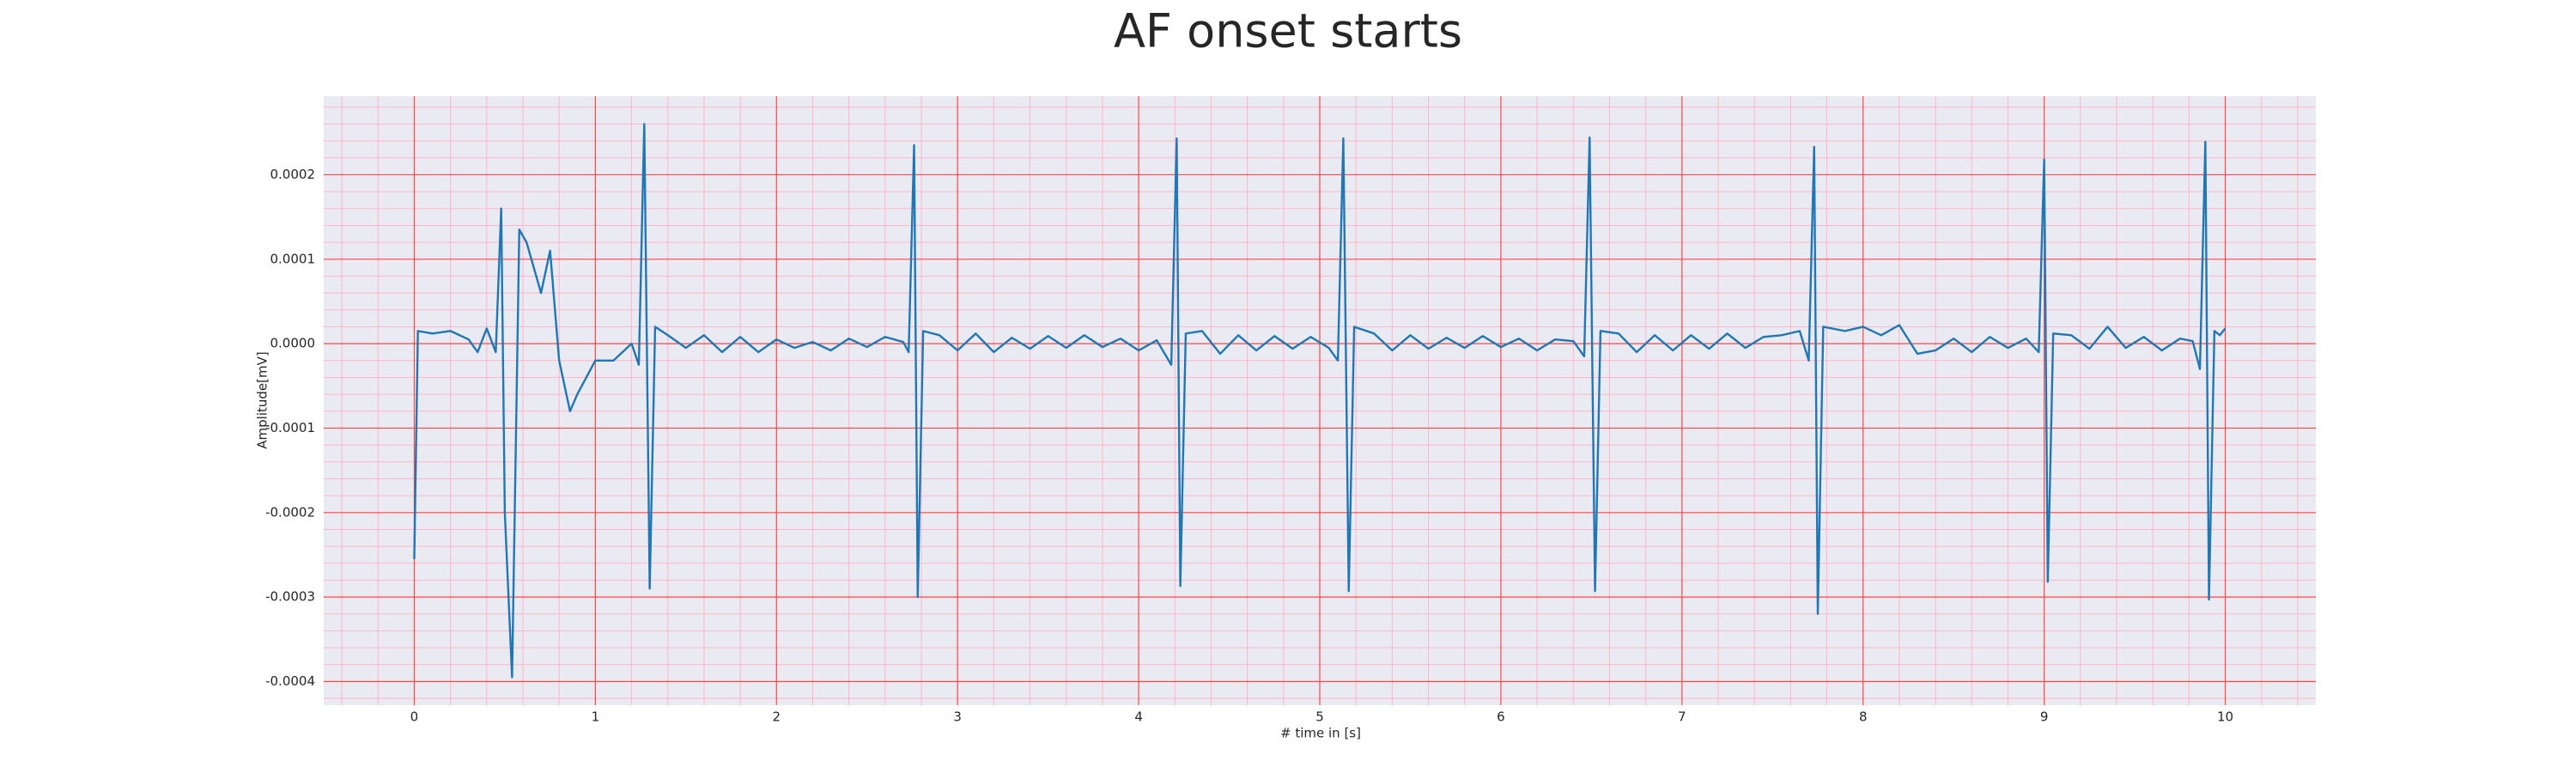  What do you see at coordinates (290, 512) in the screenshot?
I see `y-tick-label: -0.0002` at bounding box center [290, 512].